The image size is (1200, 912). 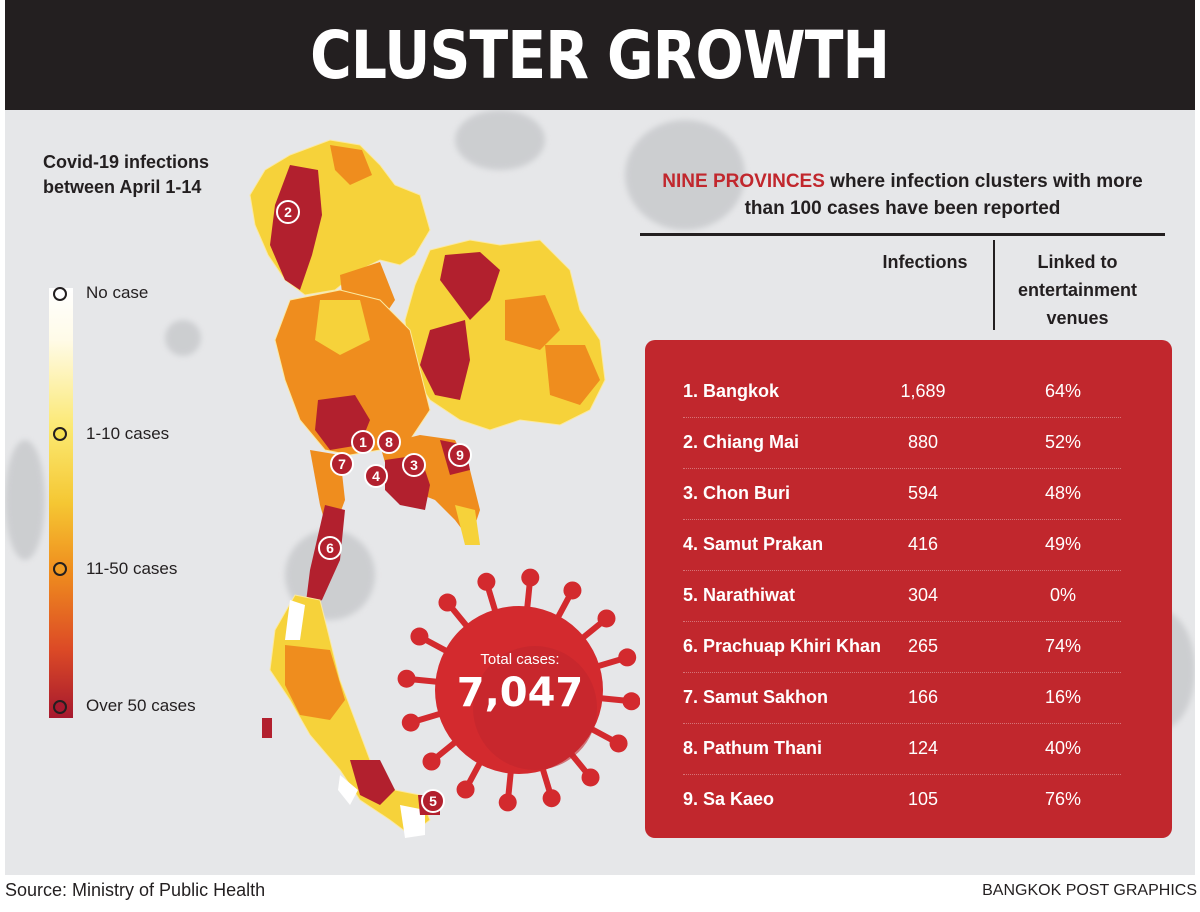 What do you see at coordinates (731, 391) in the screenshot?
I see `row-province: 1. Bangkok` at bounding box center [731, 391].